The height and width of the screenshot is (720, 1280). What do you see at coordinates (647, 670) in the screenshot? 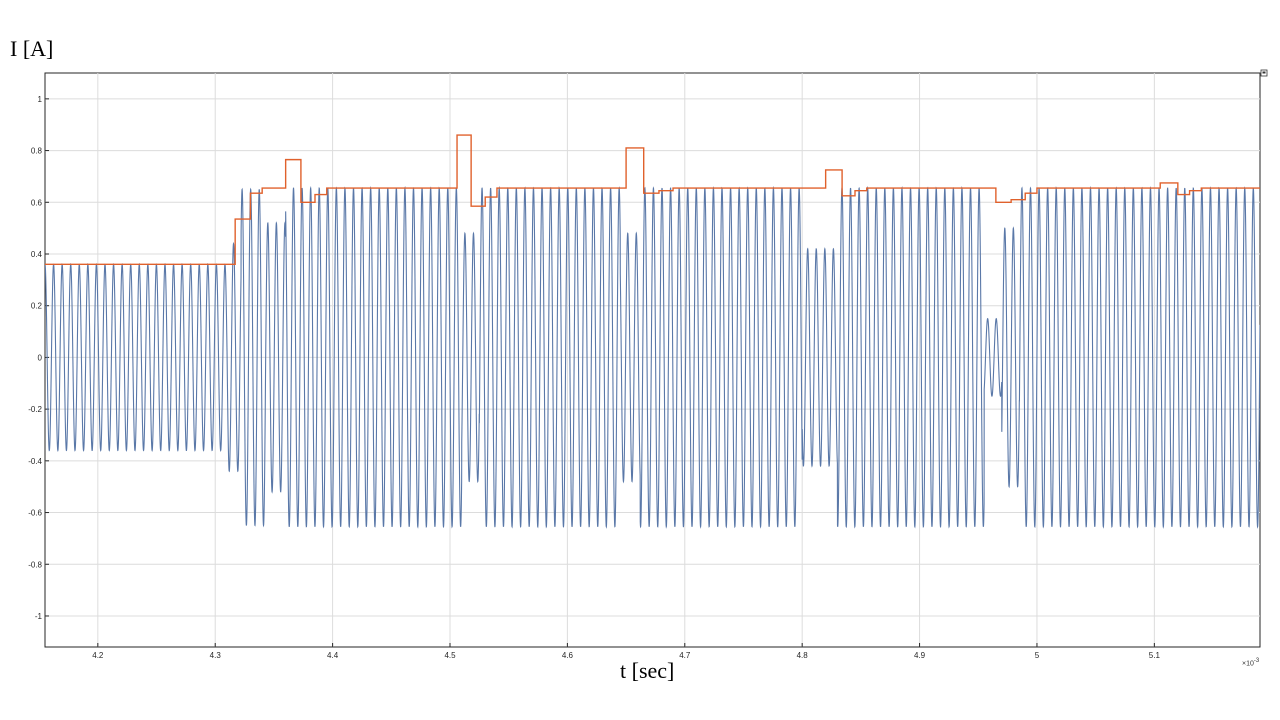
I see `x-axis-label: t [sec]` at bounding box center [647, 670].